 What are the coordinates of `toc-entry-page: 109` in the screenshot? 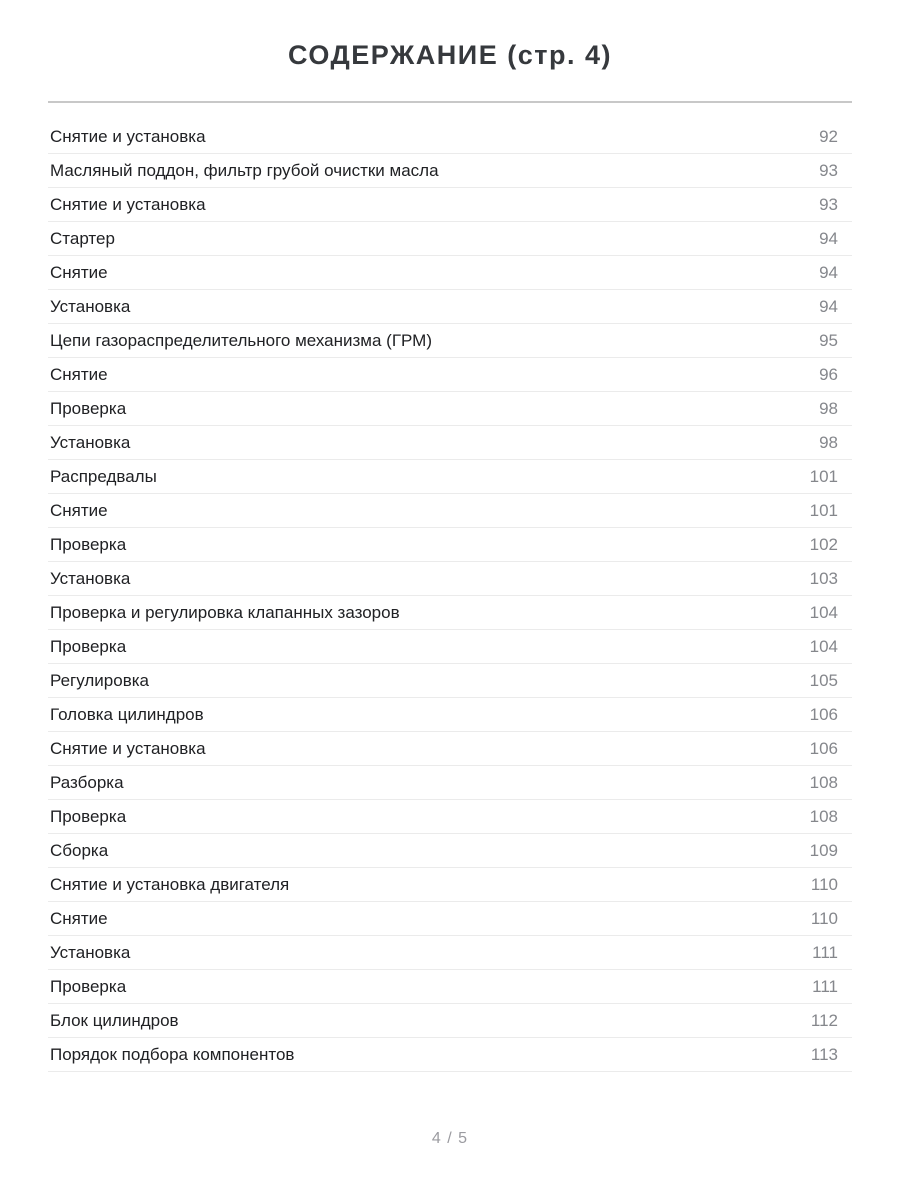 It's located at (823, 850).